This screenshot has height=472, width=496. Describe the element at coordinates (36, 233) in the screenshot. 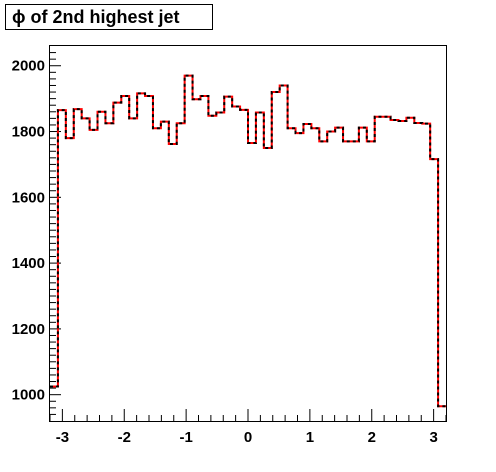

I see `y-axis: 1000 1200 1400 1600 1800 2000` at that location.